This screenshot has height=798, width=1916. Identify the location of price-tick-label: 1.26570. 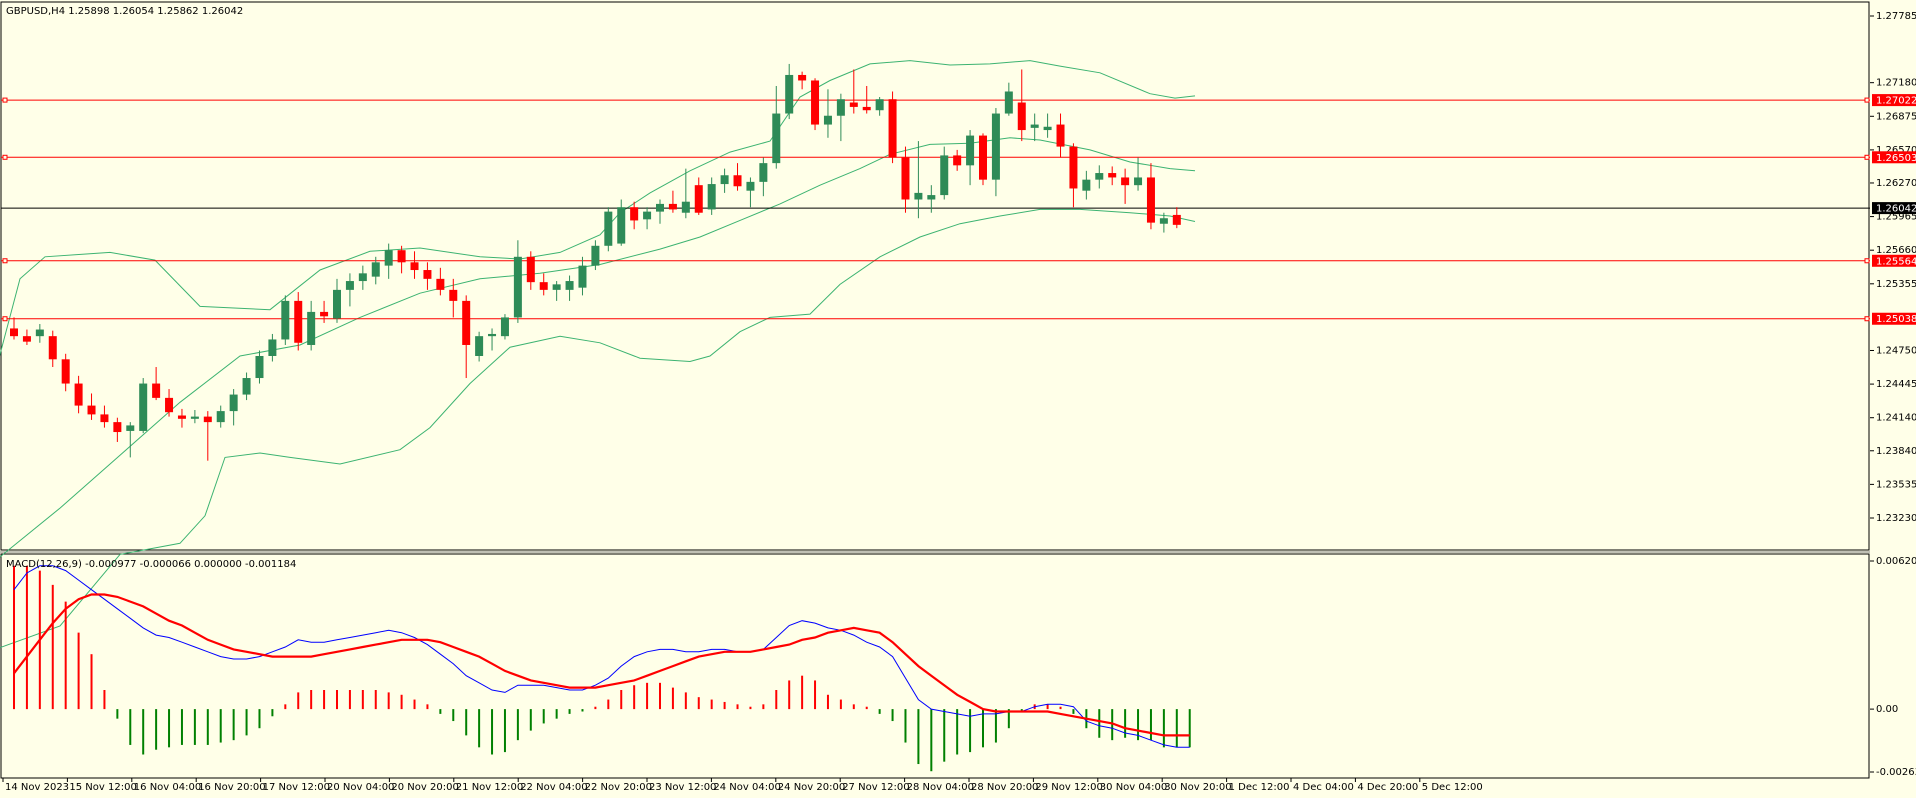
(1896, 150).